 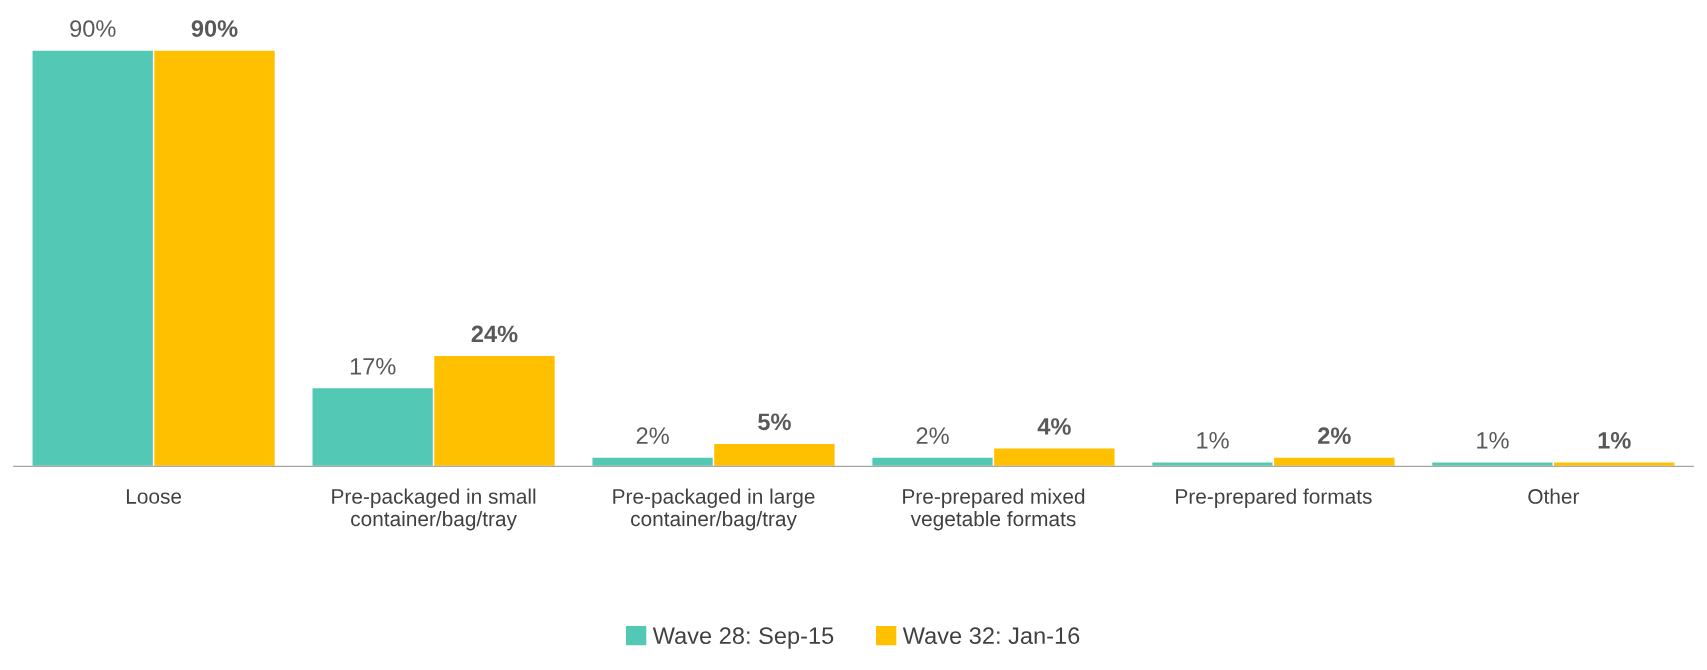 I want to click on x-tick-label: Other, so click(x=1554, y=496).